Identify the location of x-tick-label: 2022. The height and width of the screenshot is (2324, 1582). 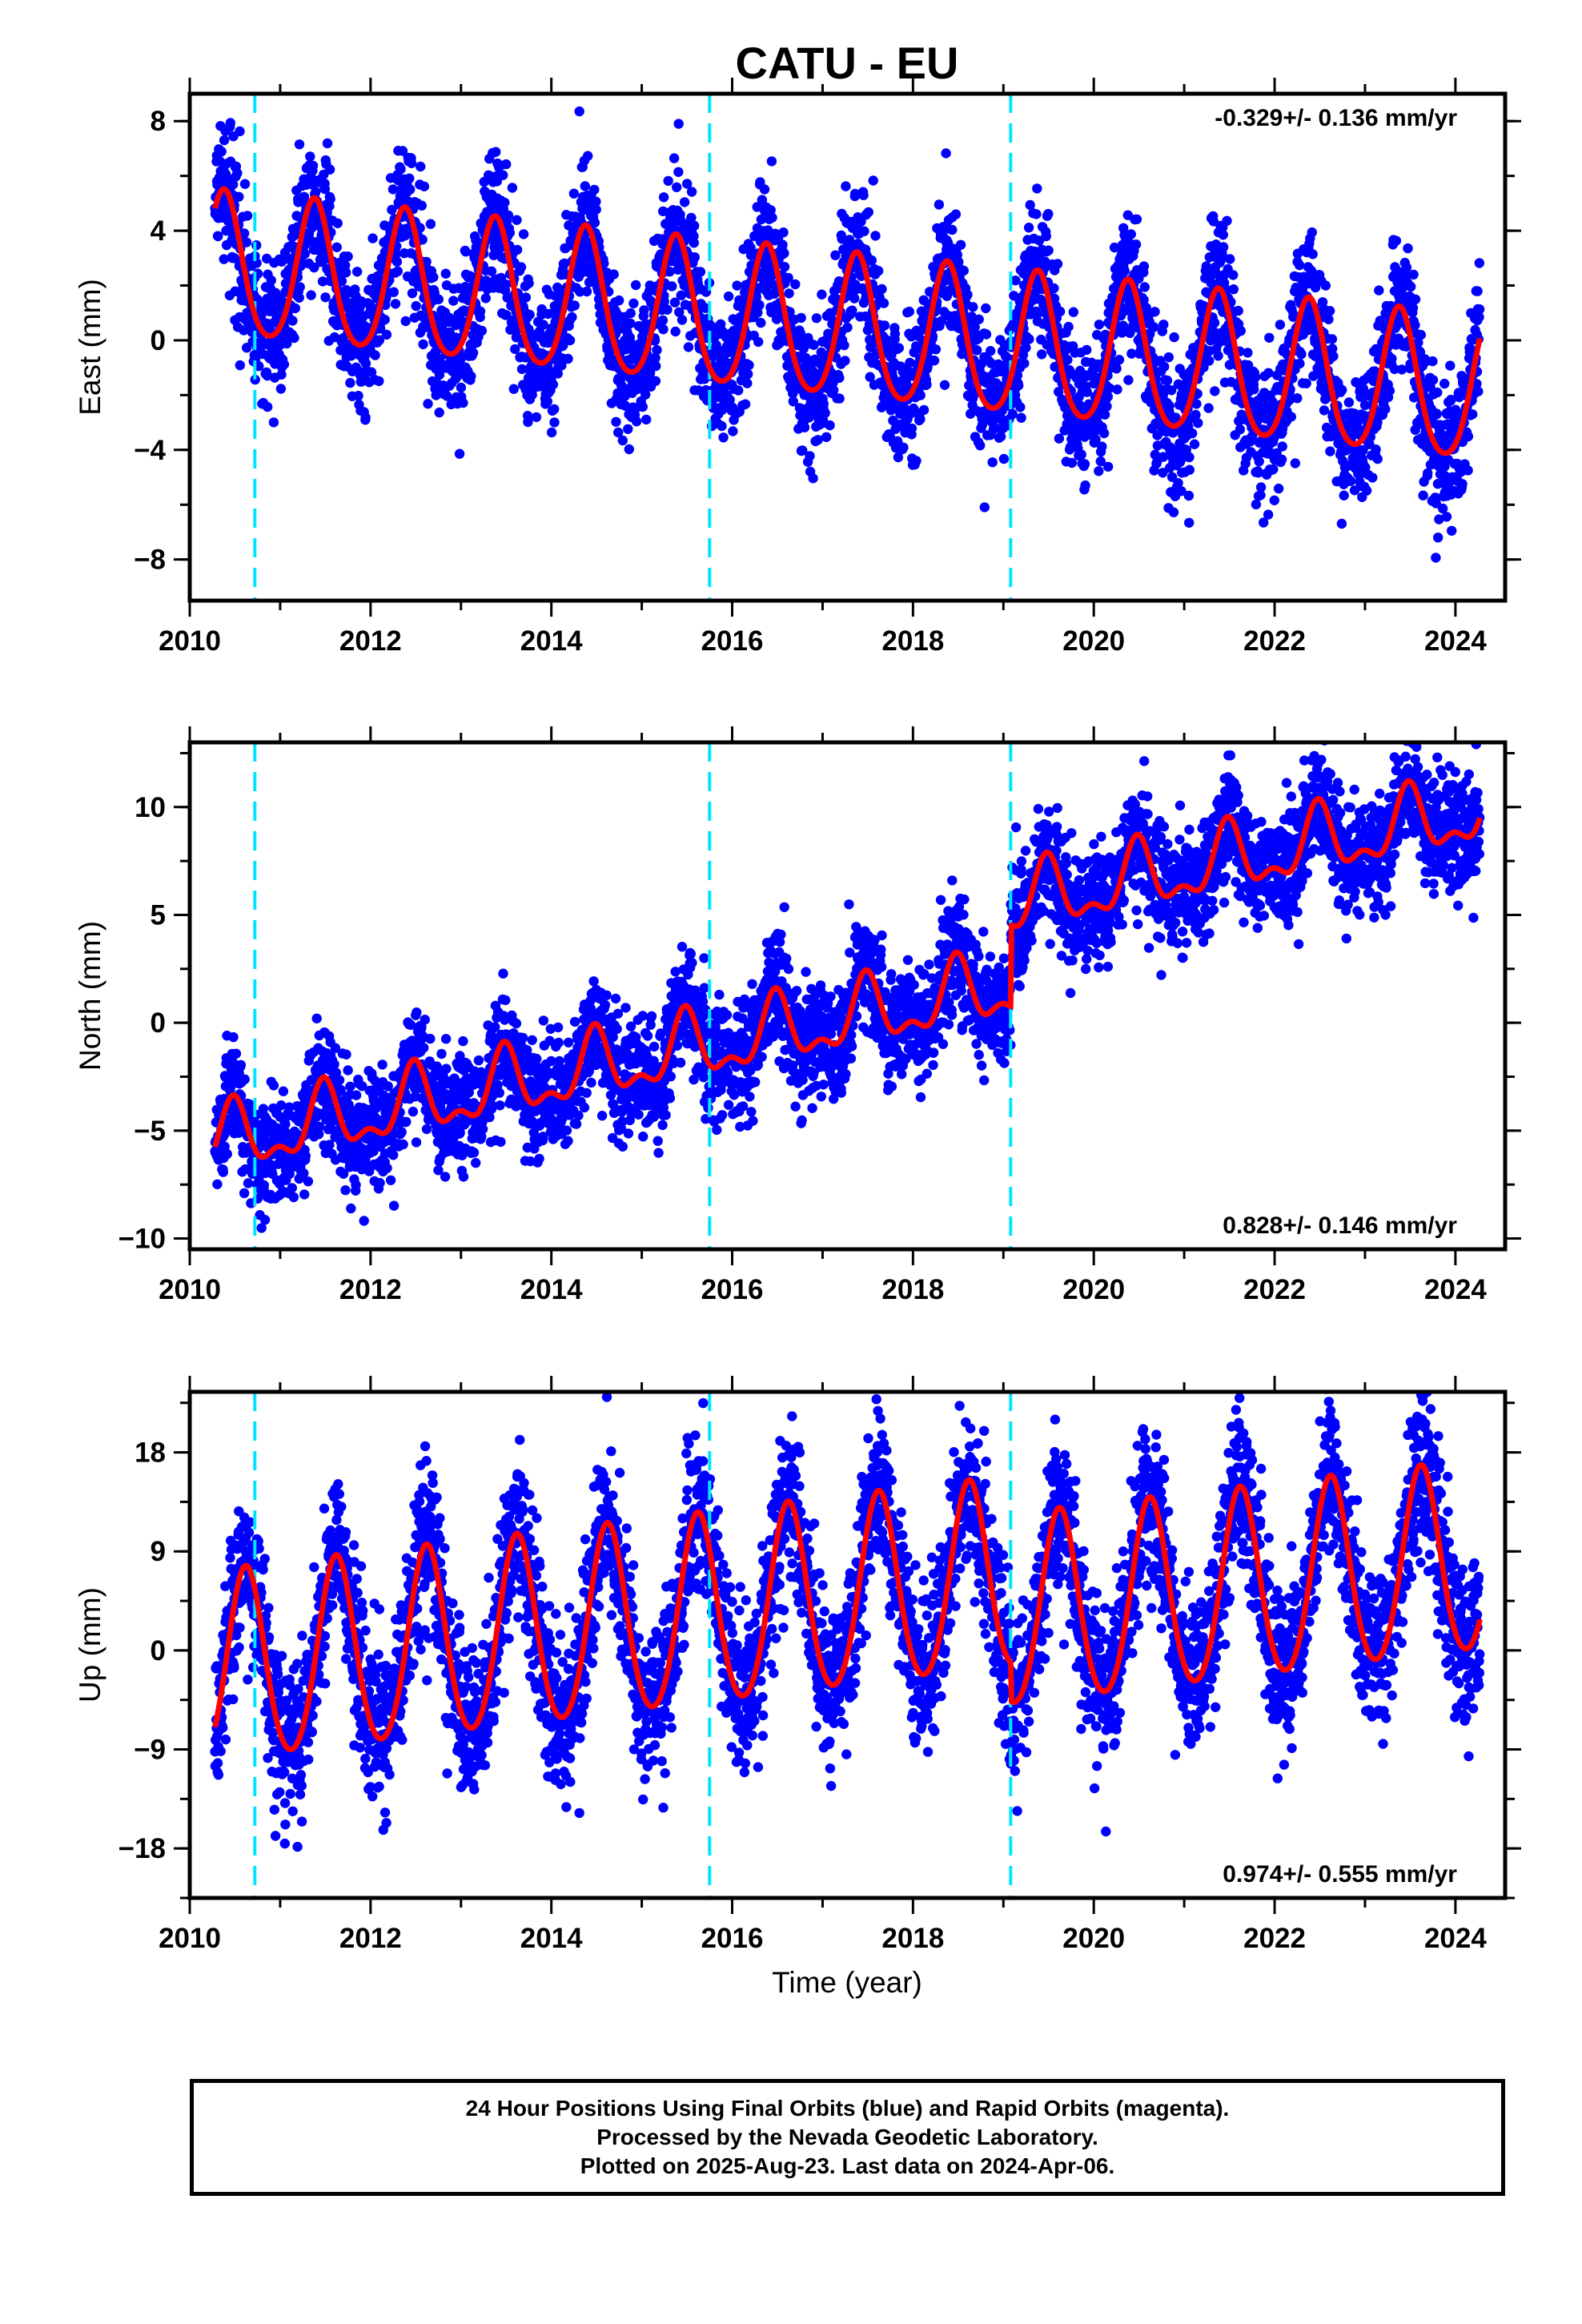
(1274, 641).